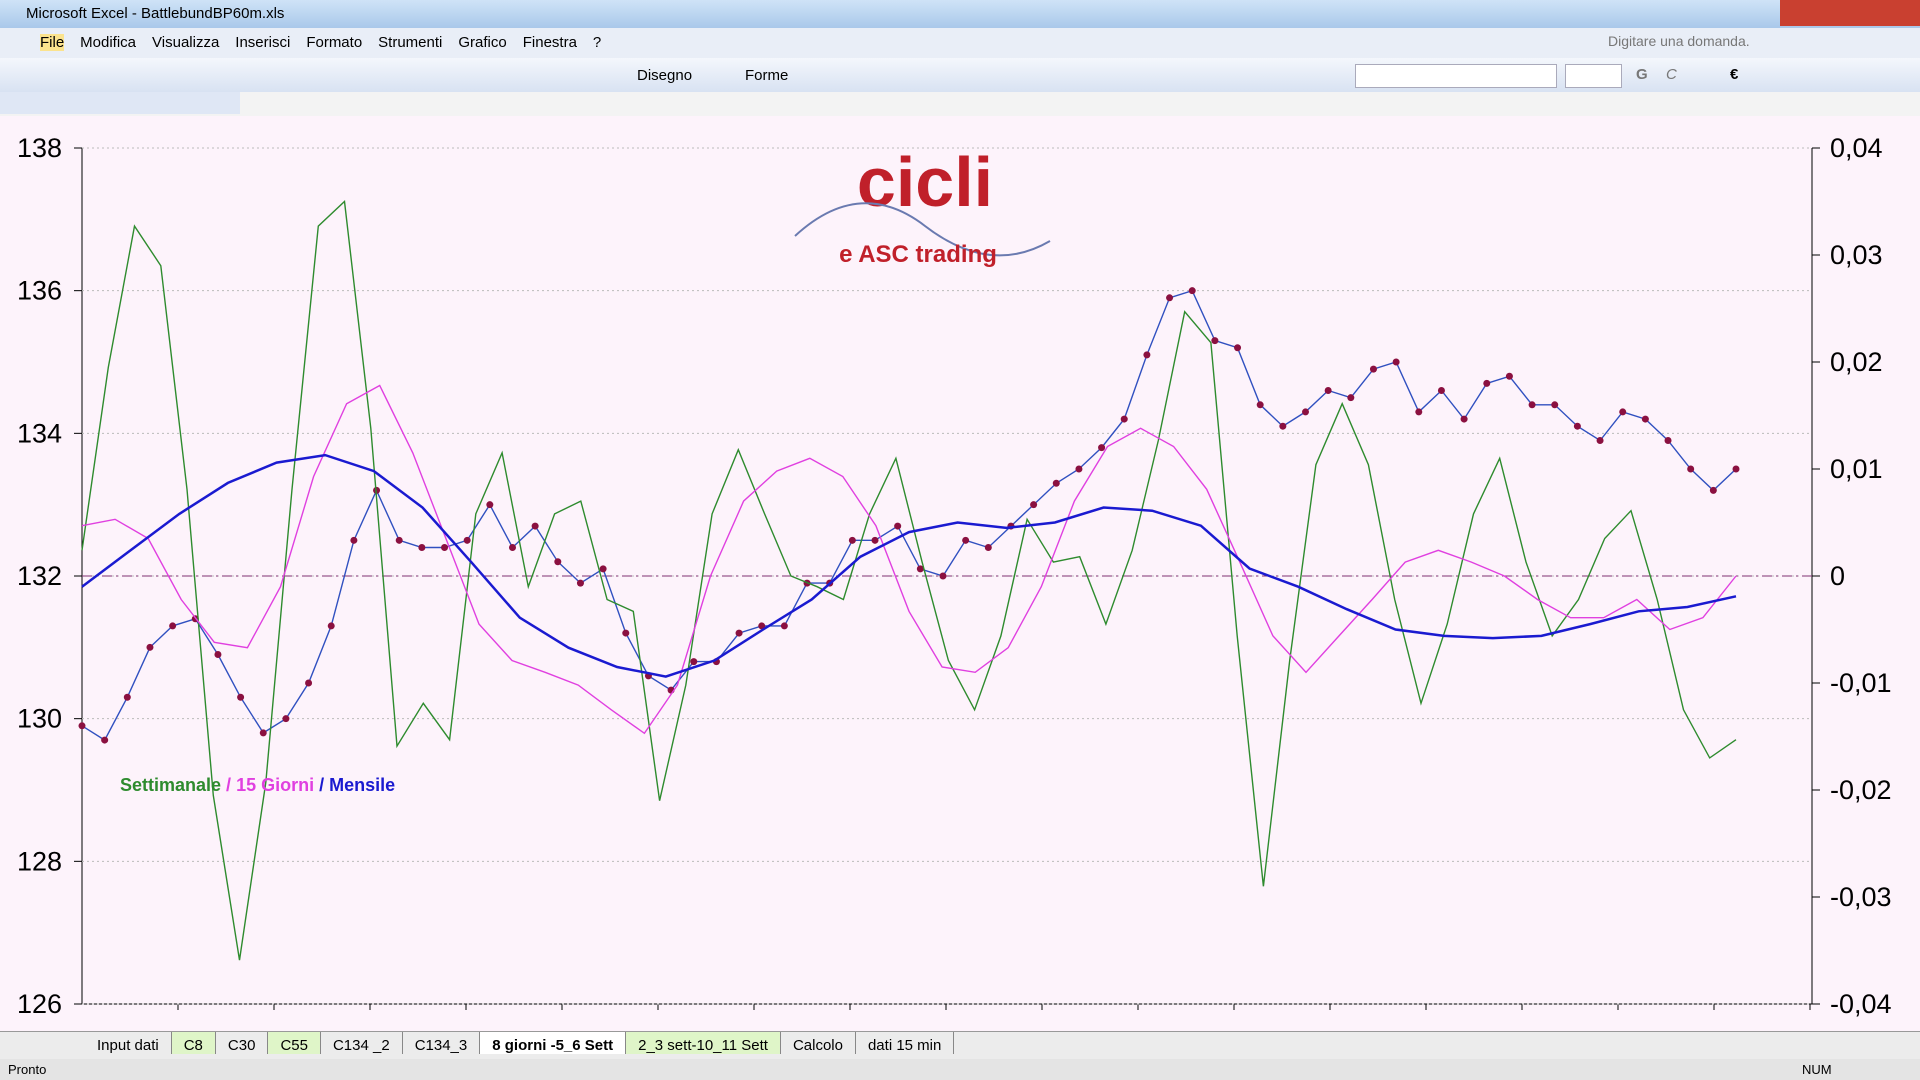 This screenshot has height=1080, width=1920. Describe the element at coordinates (155, 13) in the screenshot. I see `window-title: Microsoft Excel - BattlebundBP60m.xls` at that location.